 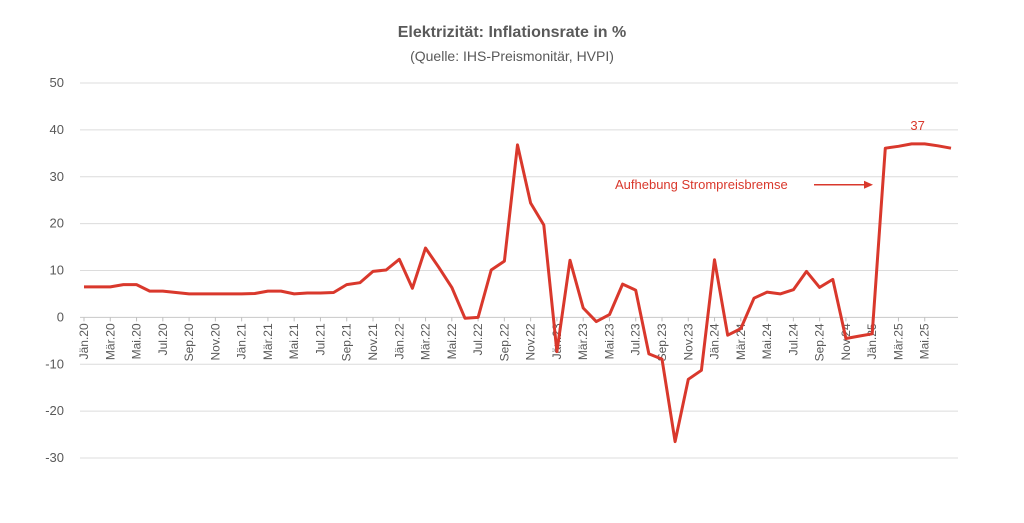 I want to click on y-tick-label: 10, so click(x=57, y=270).